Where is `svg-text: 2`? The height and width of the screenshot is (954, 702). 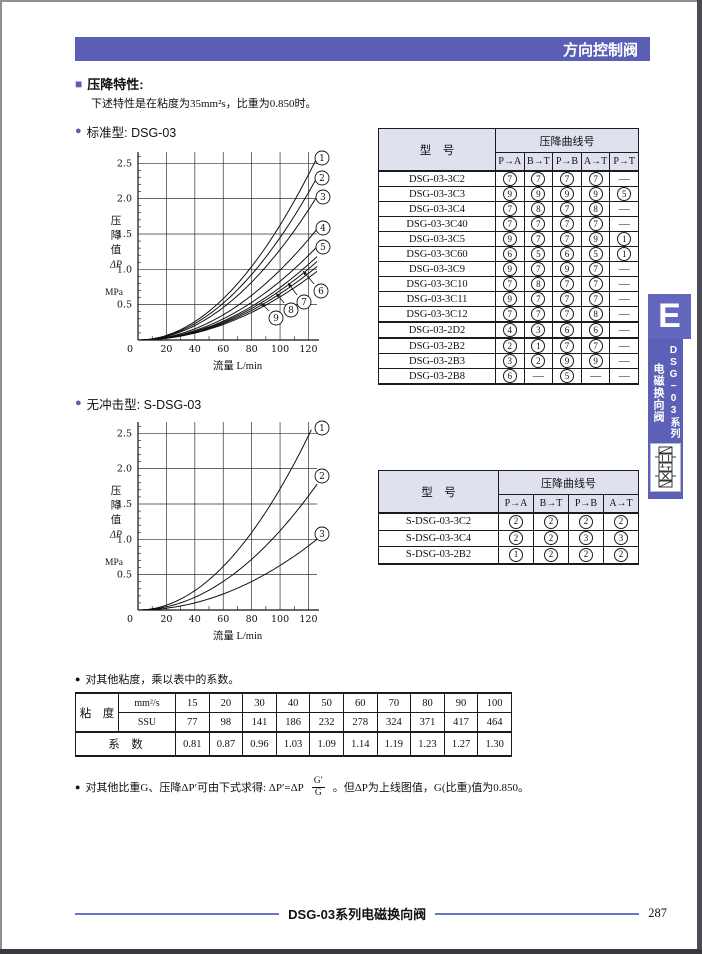
svg-text: 2 is located at coordinates (322, 179).